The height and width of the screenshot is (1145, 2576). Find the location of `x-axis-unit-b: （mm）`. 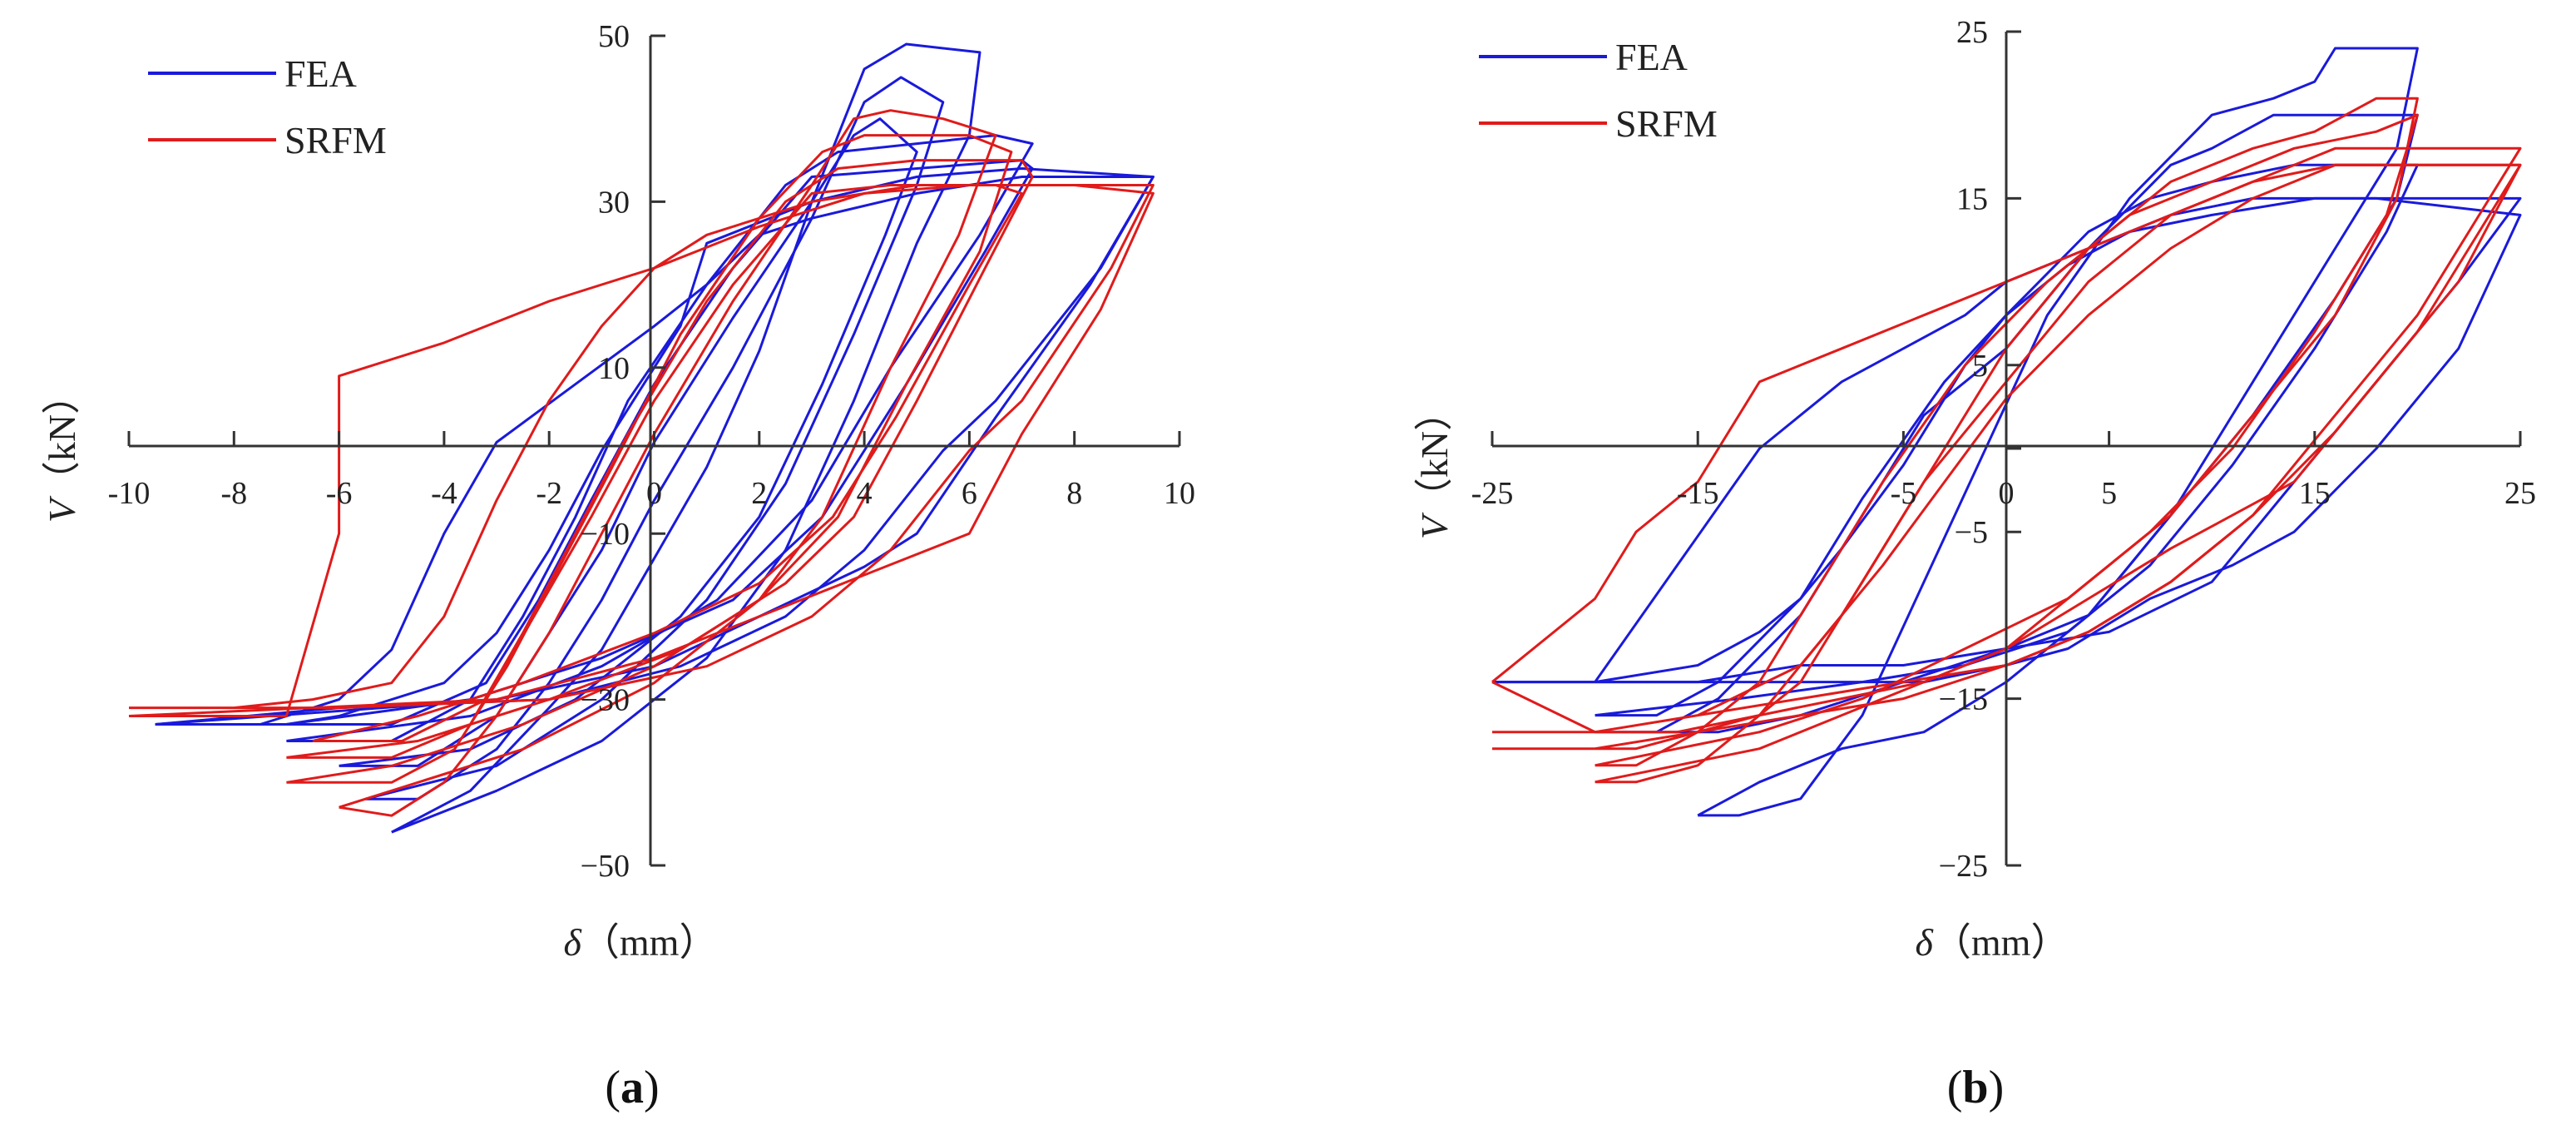

x-axis-unit-b: （mm） is located at coordinates (2001, 942).